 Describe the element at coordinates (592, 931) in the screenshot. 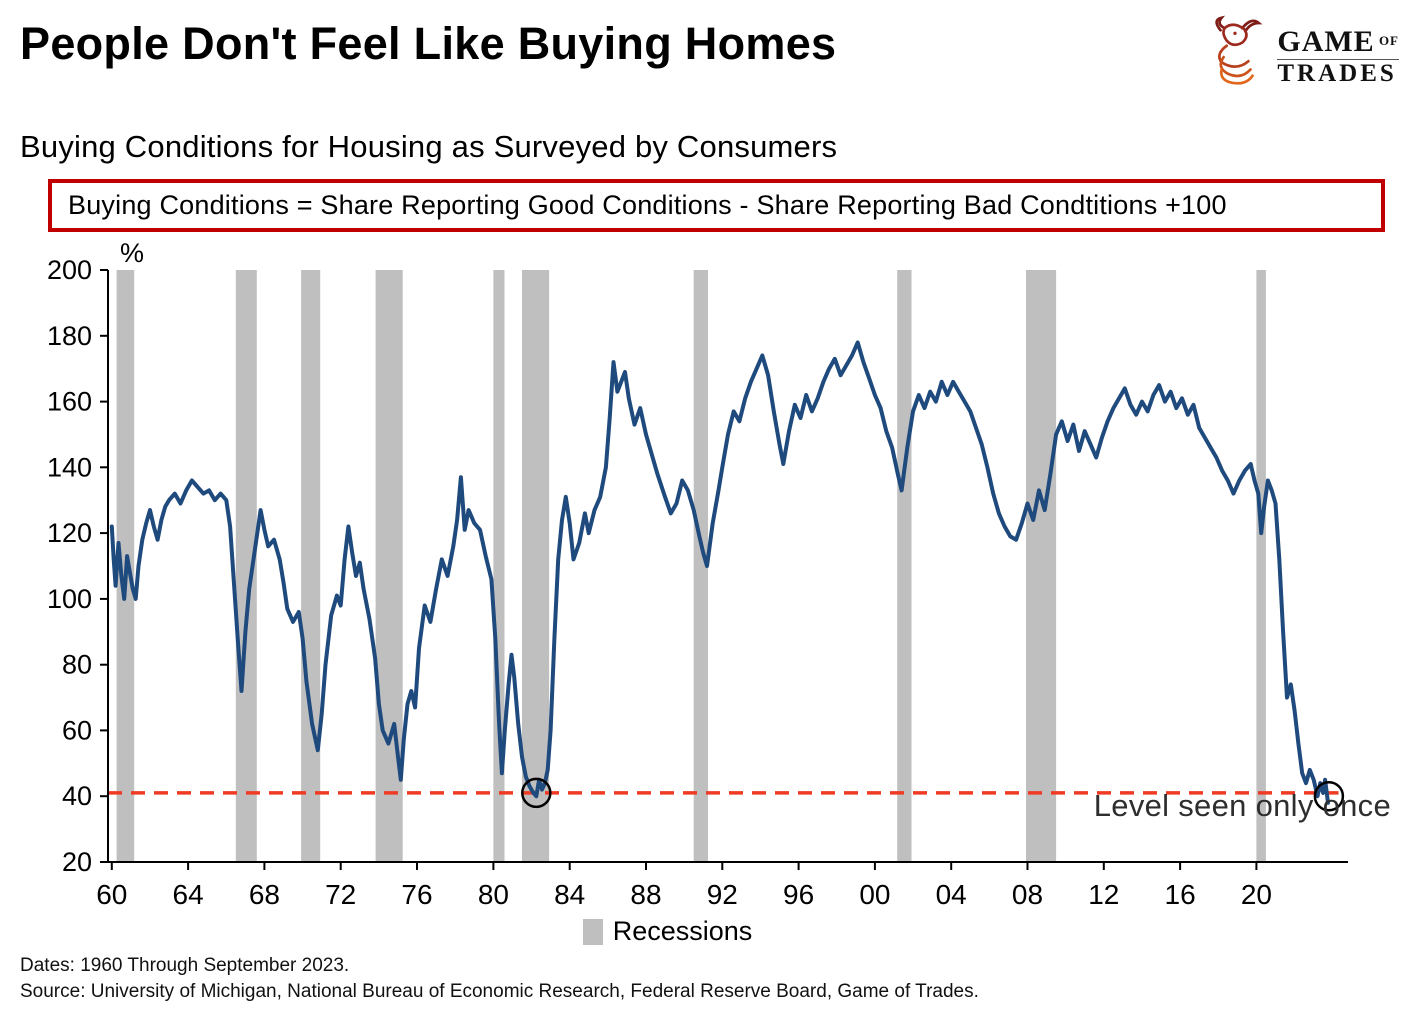

I see `recession-legend-swatch` at that location.